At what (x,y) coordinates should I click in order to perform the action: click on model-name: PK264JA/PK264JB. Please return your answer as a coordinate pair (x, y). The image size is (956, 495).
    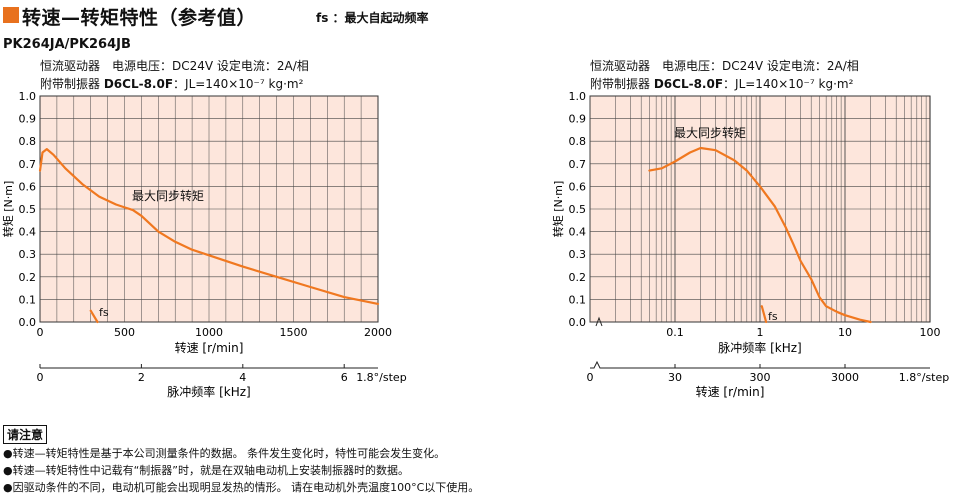
    Looking at the image, I should click on (67, 44).